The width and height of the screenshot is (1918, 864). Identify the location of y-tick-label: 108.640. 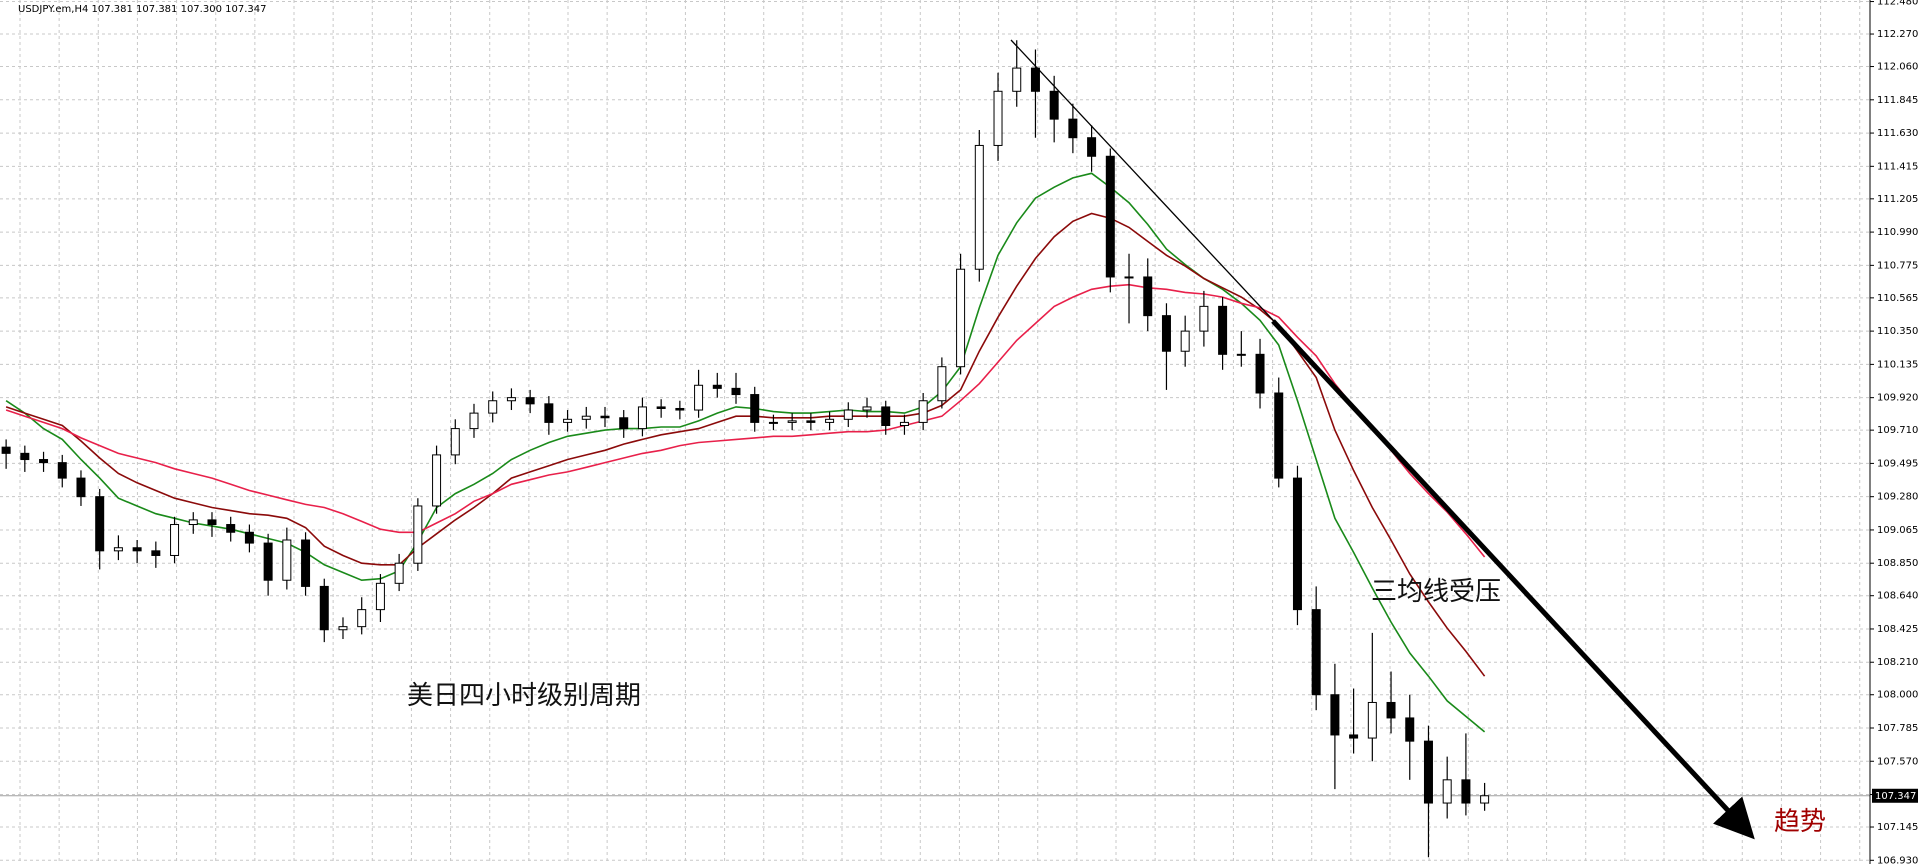
(1897, 596).